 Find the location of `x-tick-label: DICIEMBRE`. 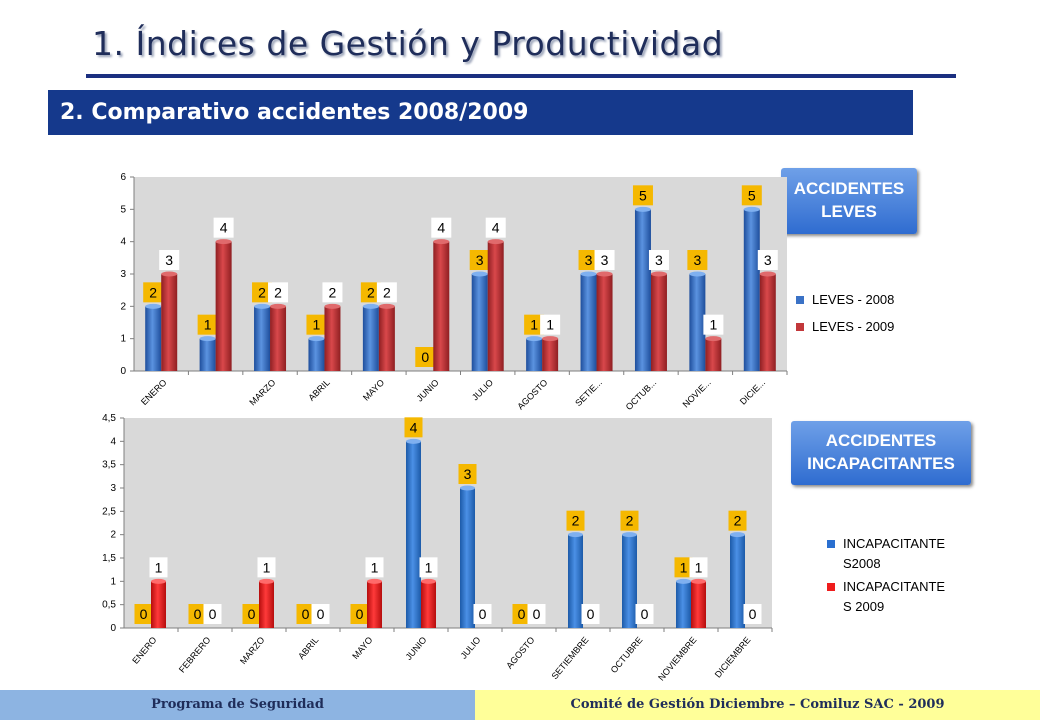

x-tick-label: DICIEMBRE is located at coordinates (733, 657).